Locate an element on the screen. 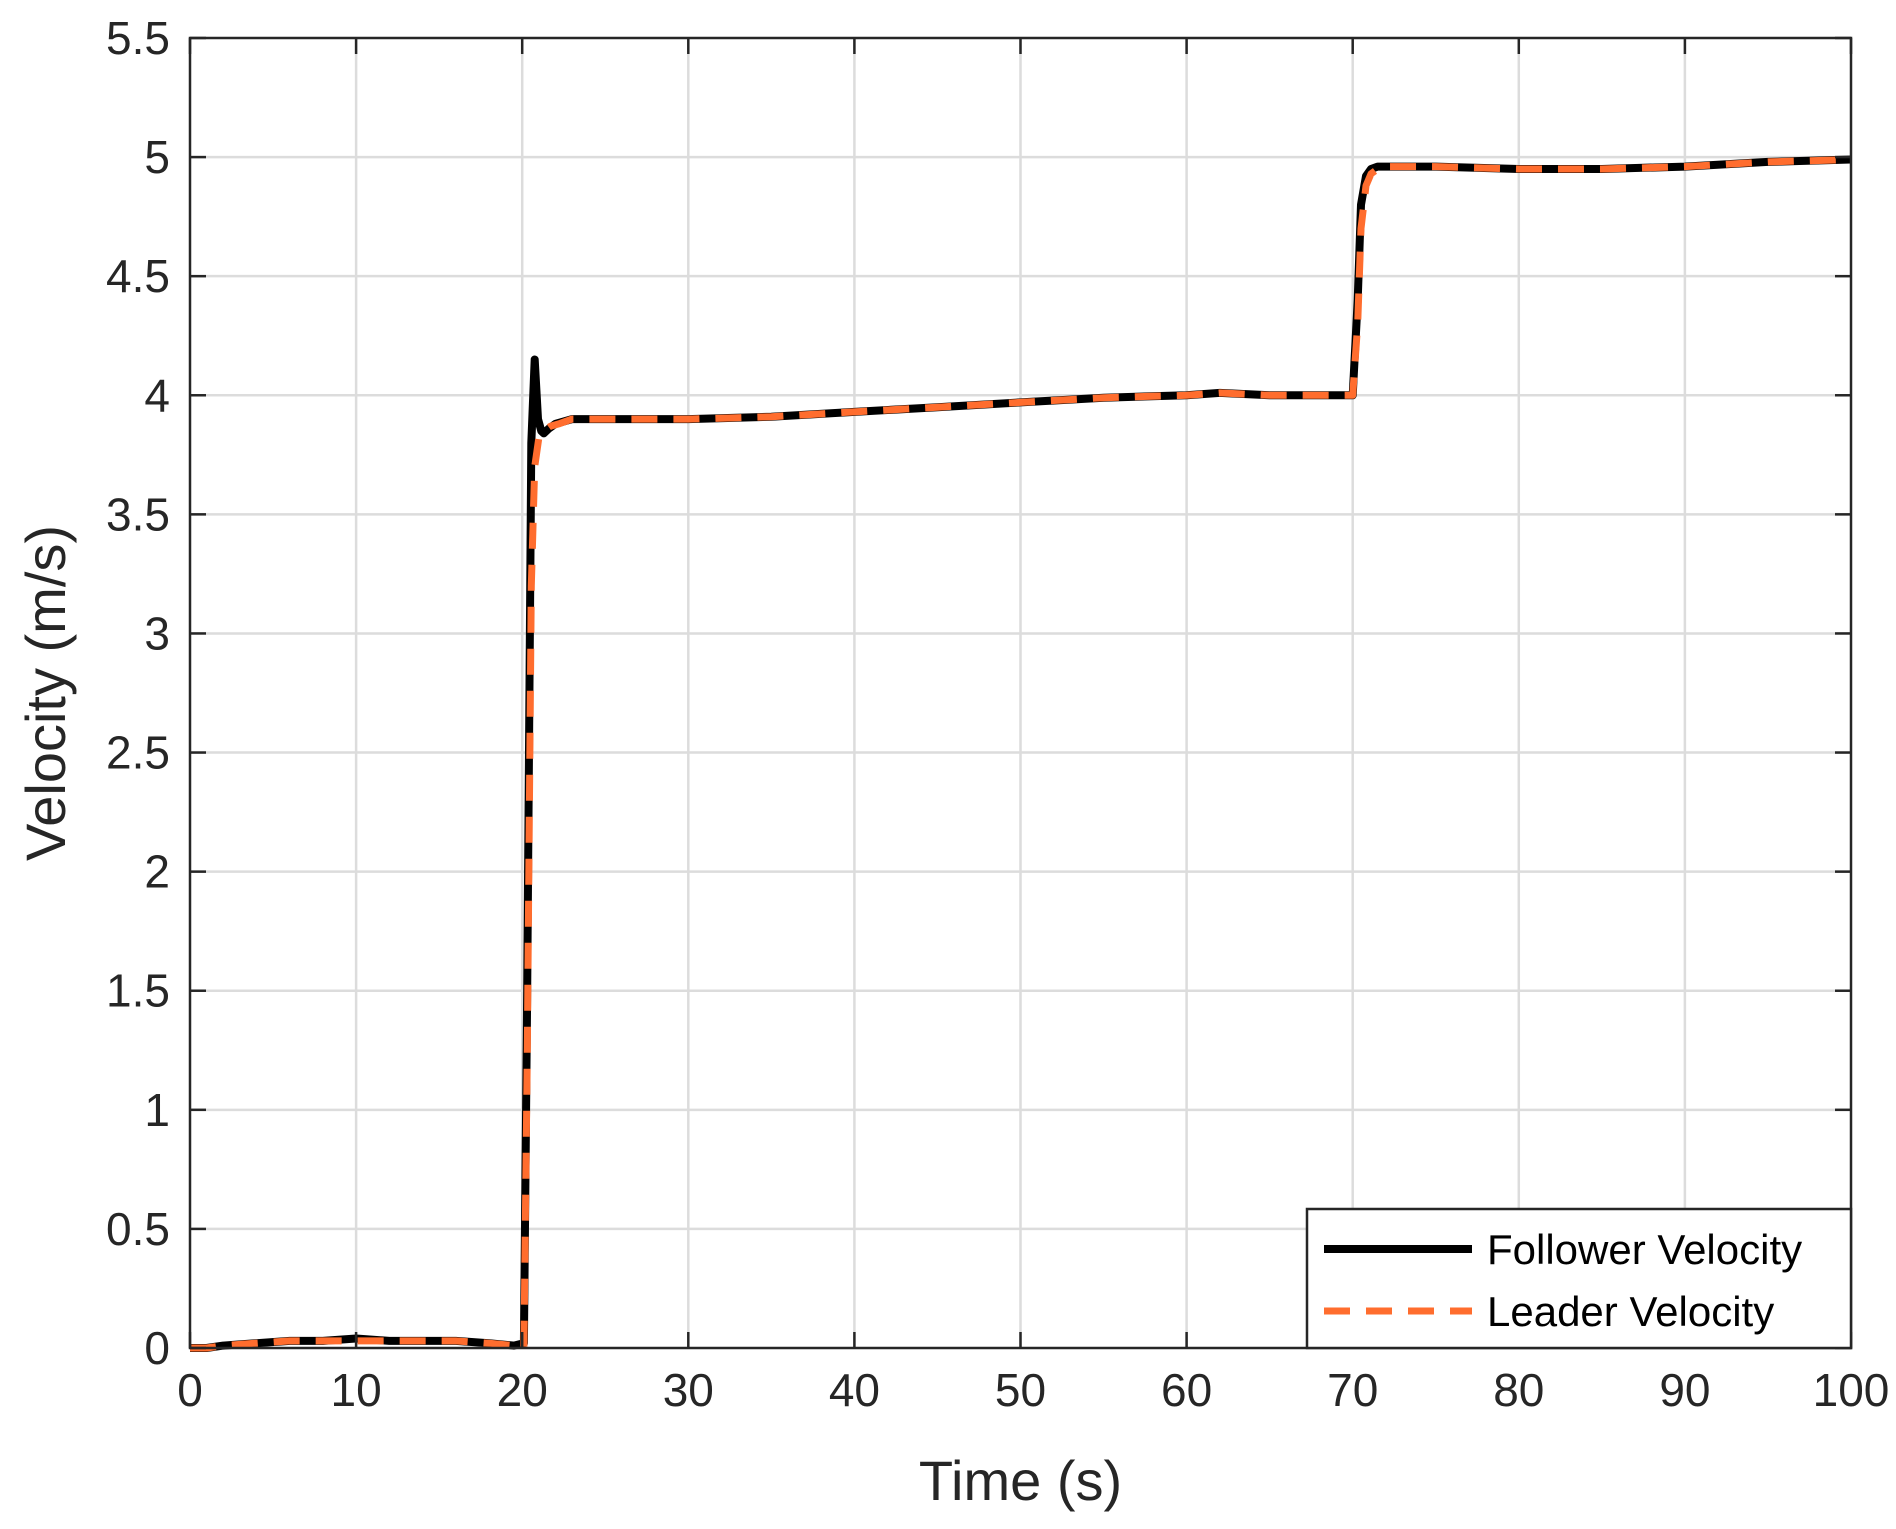  y-tick-label: 4.5 is located at coordinates (138, 276).